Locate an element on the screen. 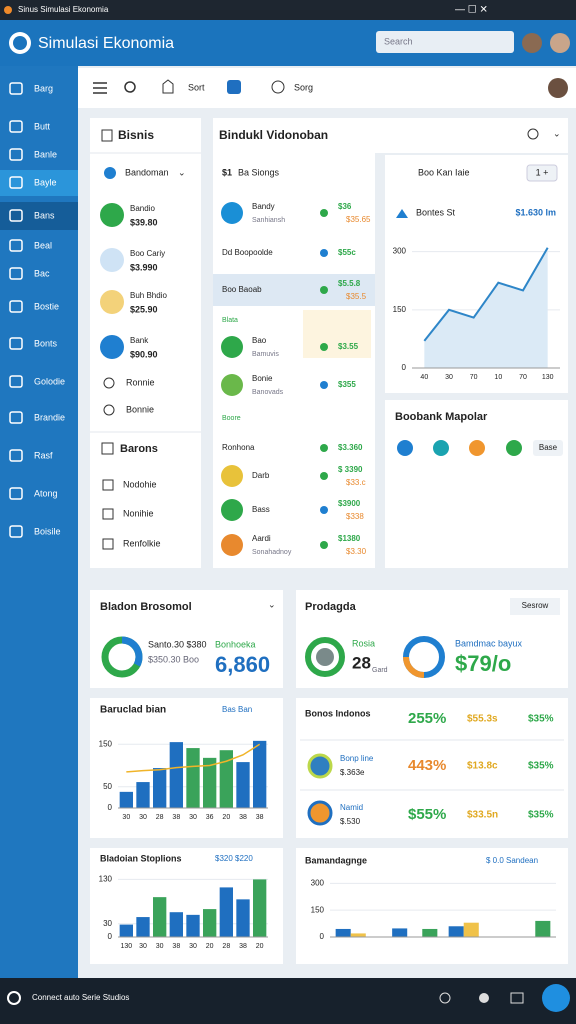  action-button is located at coordinates (556, 998).